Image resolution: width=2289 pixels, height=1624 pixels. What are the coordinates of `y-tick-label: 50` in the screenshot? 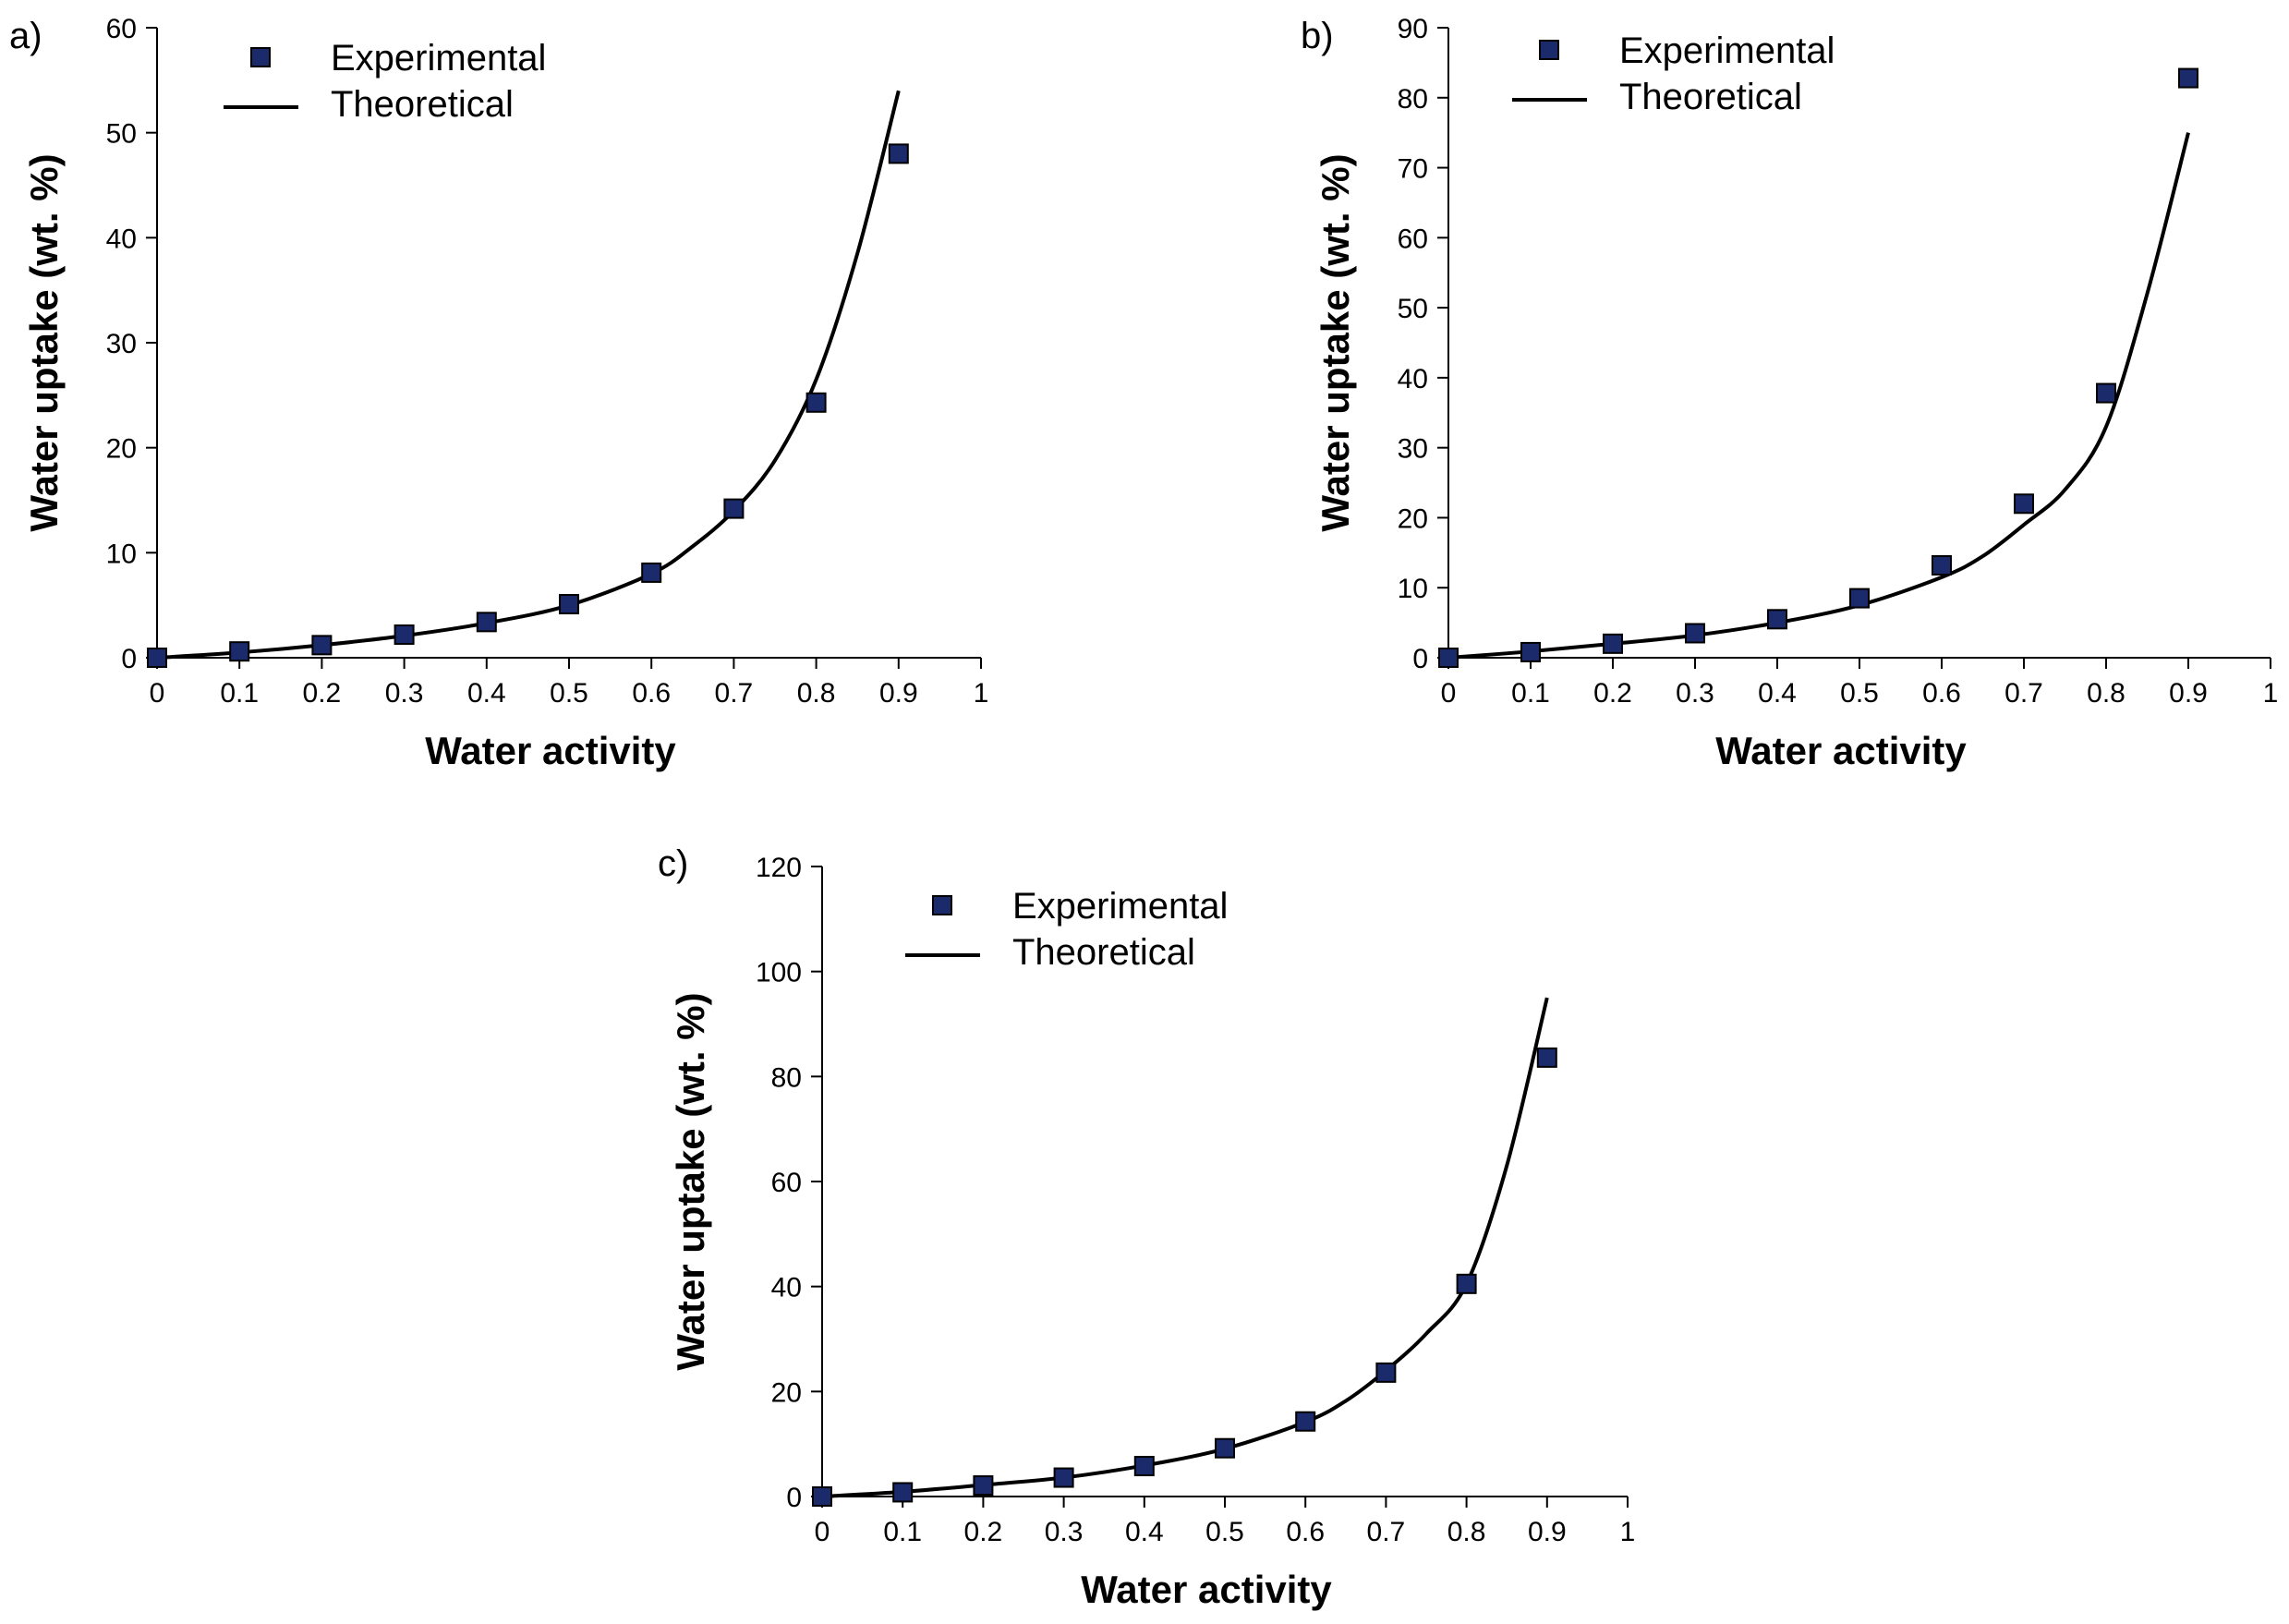 It's located at (1413, 309).